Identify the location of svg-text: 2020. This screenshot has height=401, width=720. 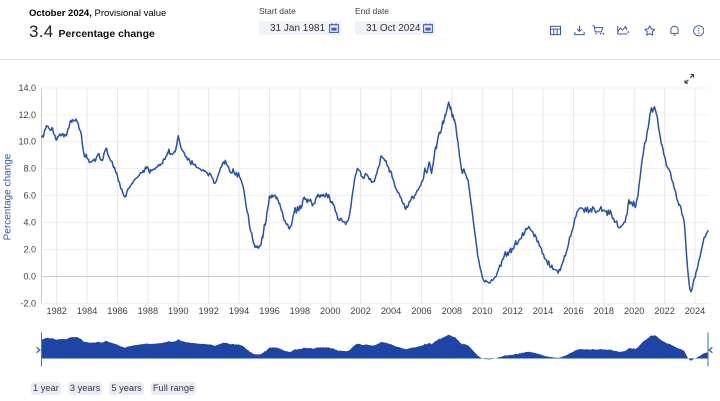
(634, 311).